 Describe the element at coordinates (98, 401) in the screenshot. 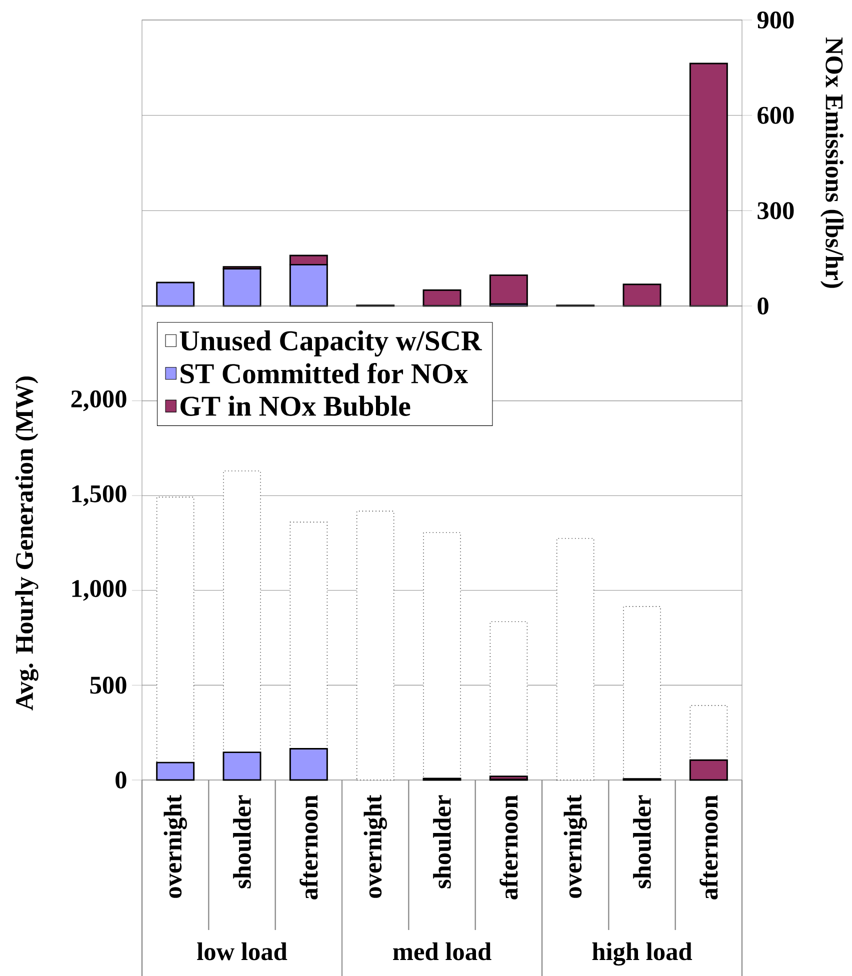

I see `y-tick-label: 2,000` at that location.